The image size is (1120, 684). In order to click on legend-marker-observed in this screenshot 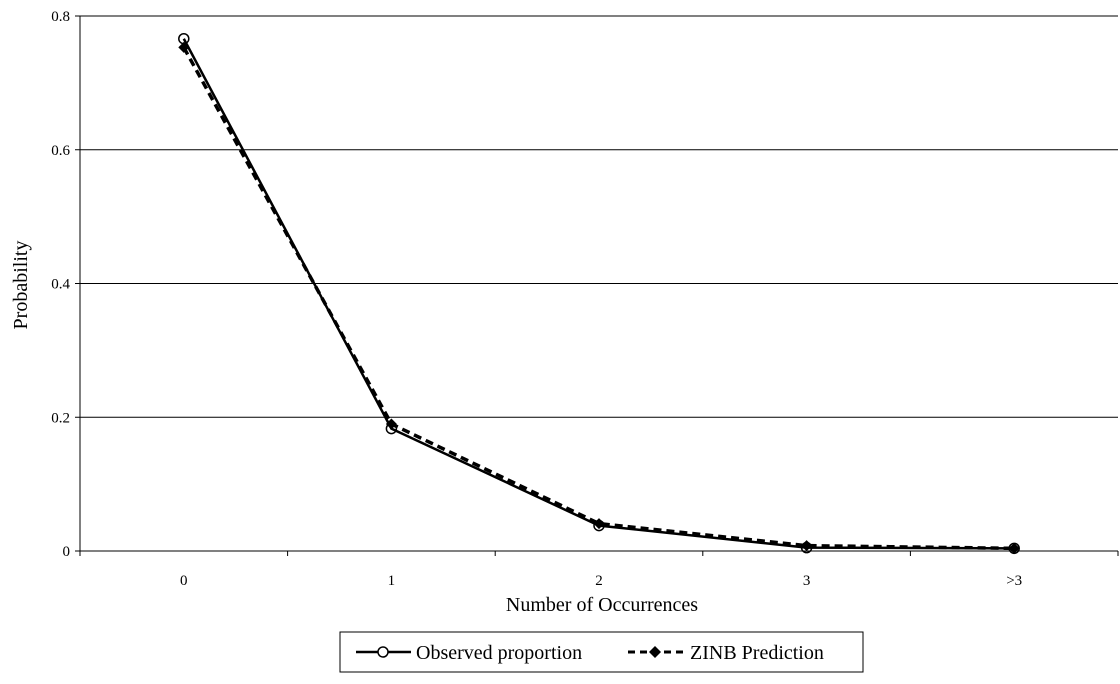, I will do `click(383, 652)`.